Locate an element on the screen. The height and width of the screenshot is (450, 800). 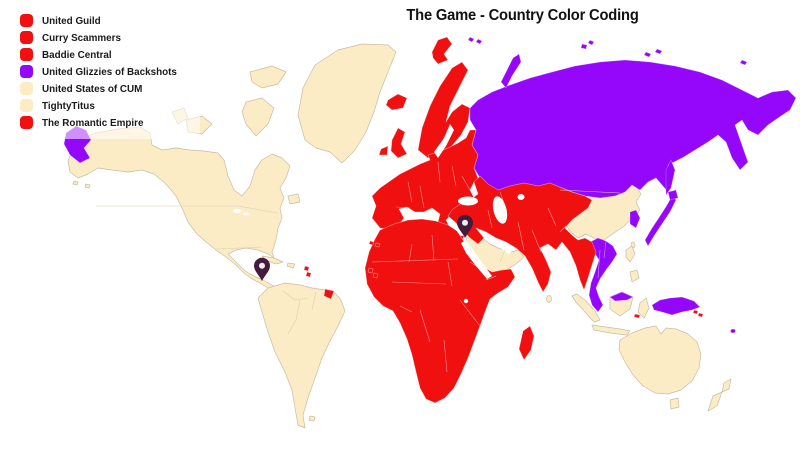
region-sumatra is located at coordinates (586, 308).